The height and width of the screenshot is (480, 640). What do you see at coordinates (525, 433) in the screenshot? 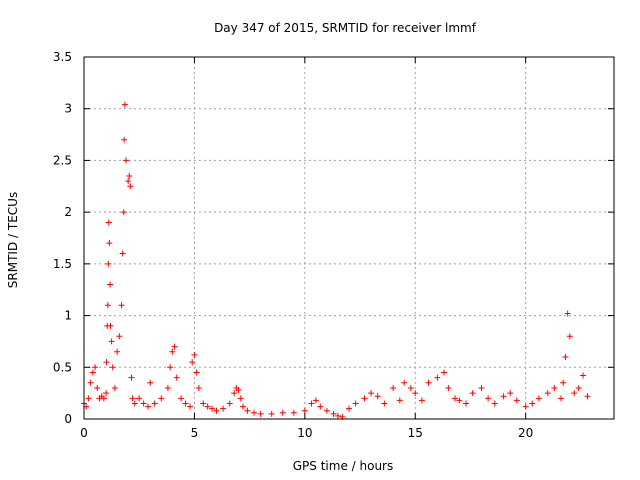
I see `x-tick-label: 20` at bounding box center [525, 433].